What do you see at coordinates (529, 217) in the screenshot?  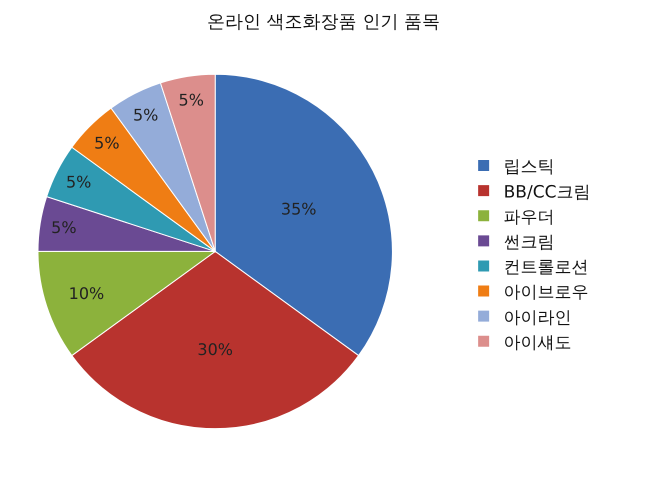 I see `legend-label: 파우더` at bounding box center [529, 217].